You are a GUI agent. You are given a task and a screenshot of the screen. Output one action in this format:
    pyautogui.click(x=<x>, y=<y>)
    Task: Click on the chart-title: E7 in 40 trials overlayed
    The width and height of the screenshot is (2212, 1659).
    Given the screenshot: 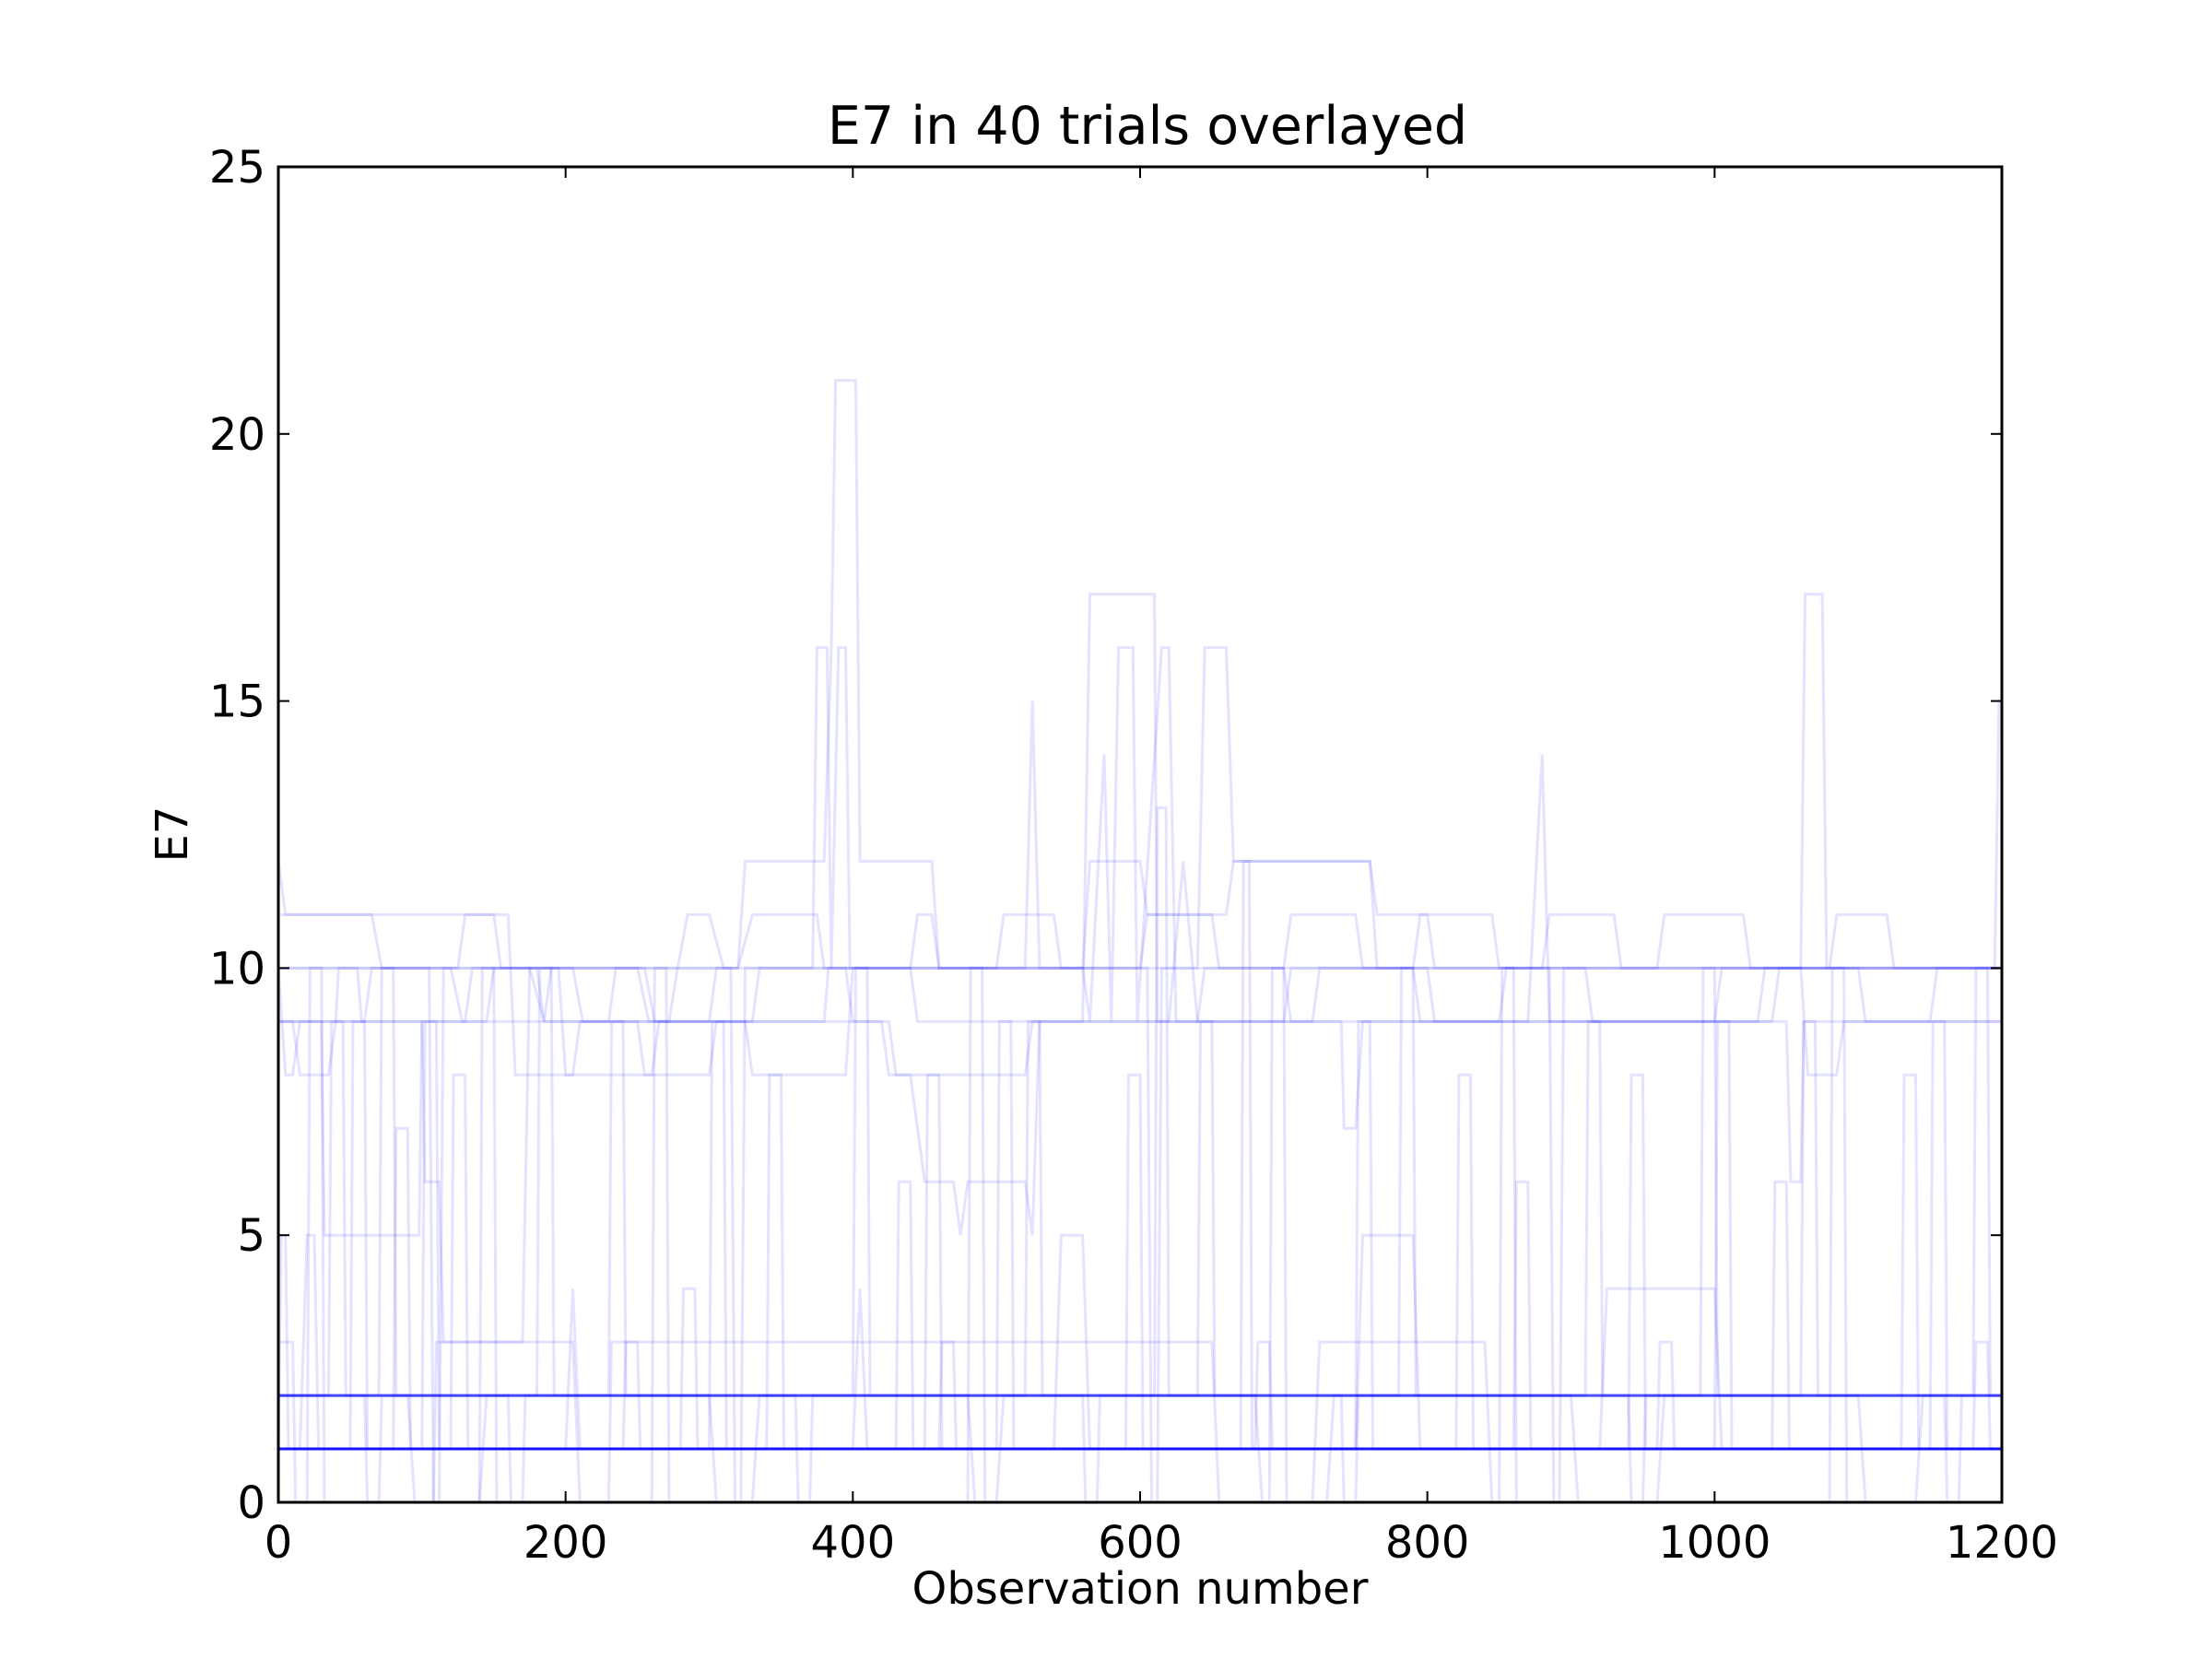 What is the action you would take?
    pyautogui.click(x=1147, y=126)
    